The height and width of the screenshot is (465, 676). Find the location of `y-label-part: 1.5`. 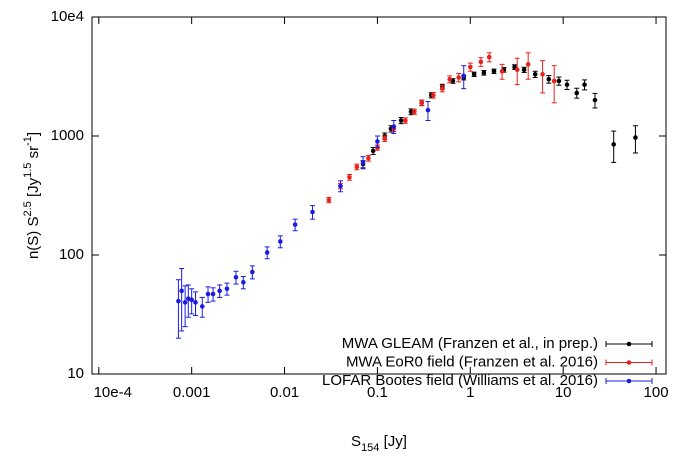

y-label-part: 1.5 is located at coordinates (28, 170).